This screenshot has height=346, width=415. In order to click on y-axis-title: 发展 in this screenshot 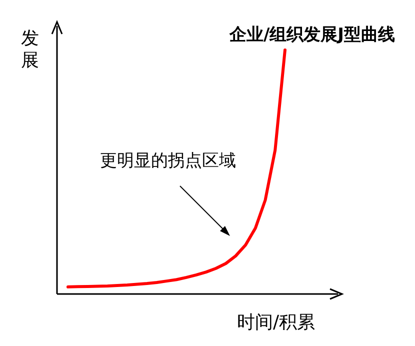, I will do `click(30, 49)`.